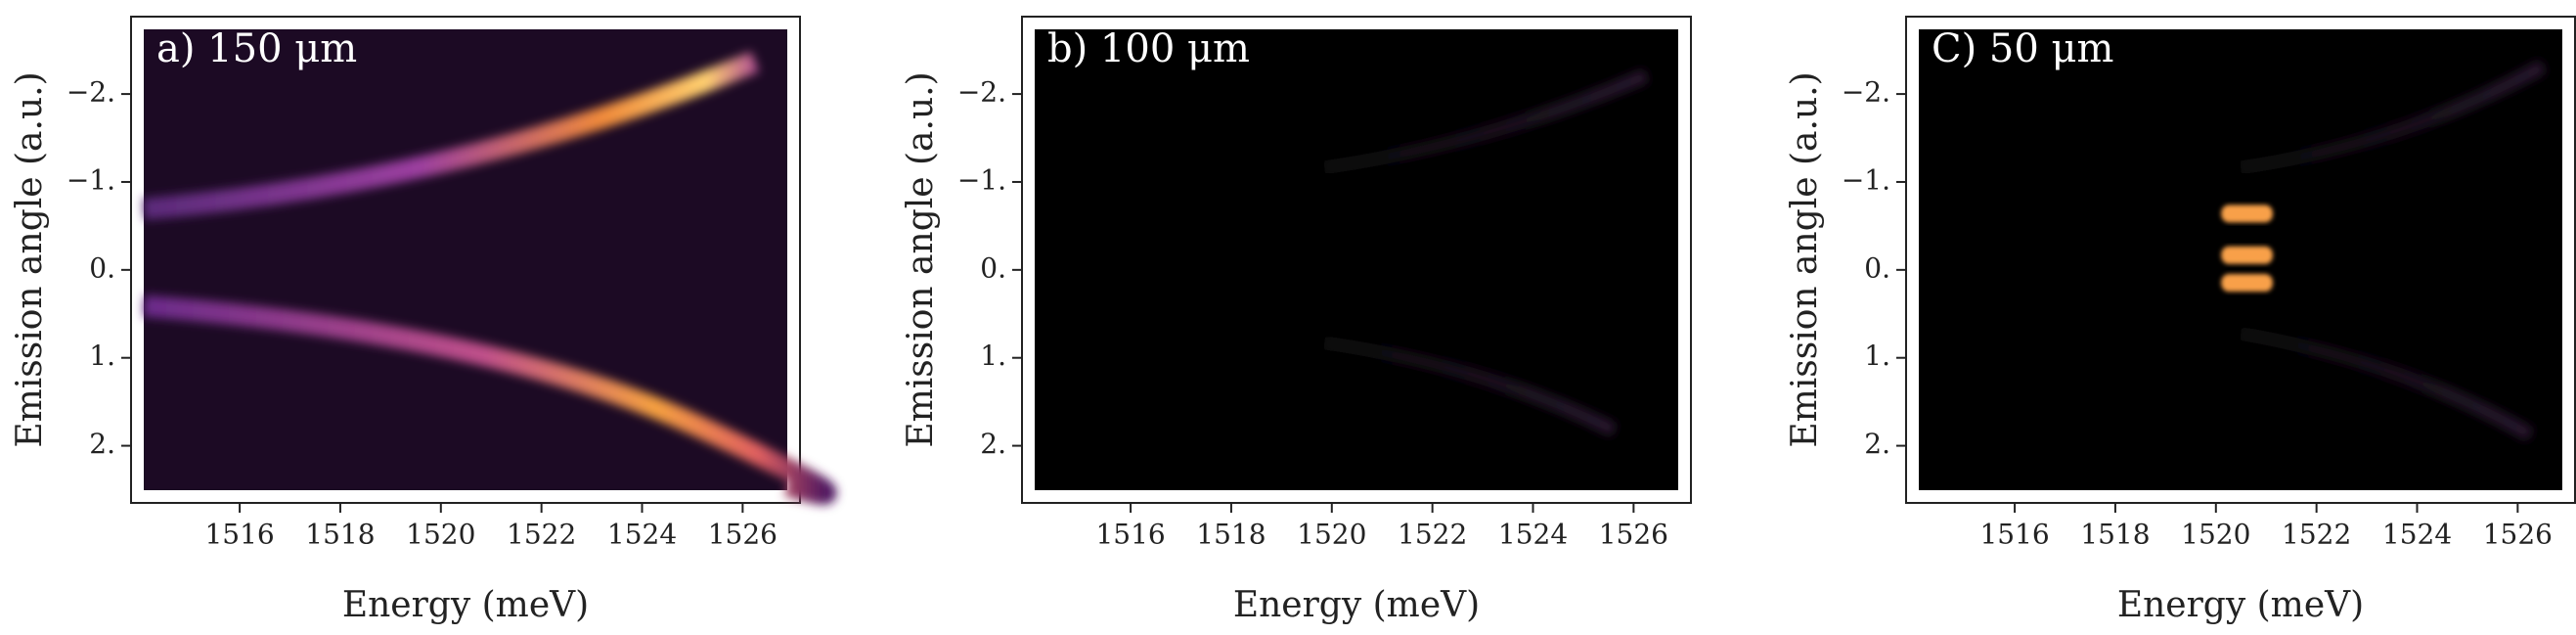 Image resolution: width=2576 pixels, height=635 pixels. What do you see at coordinates (2022, 48) in the screenshot?
I see `panel-title: C) 50 μm` at bounding box center [2022, 48].